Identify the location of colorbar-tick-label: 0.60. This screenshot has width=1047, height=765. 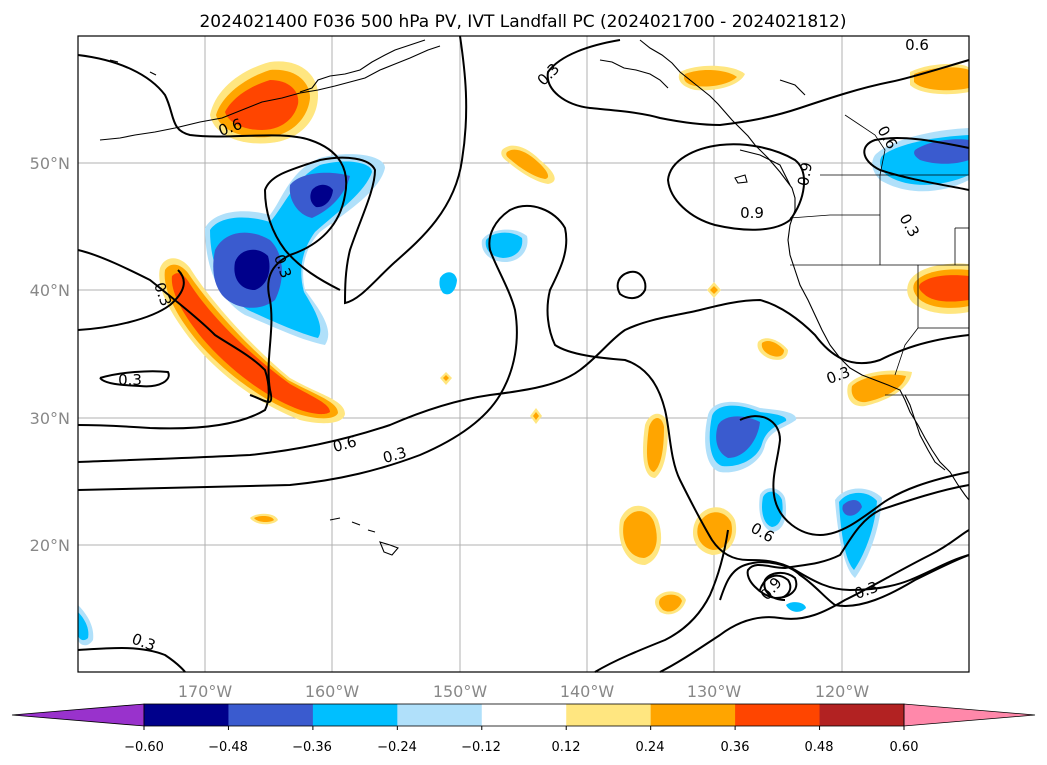
(904, 747).